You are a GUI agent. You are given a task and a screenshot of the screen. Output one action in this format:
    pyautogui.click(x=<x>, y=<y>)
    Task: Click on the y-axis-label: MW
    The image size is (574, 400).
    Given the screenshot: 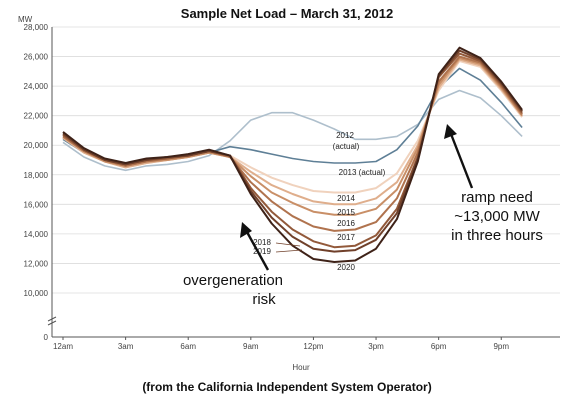 What is the action you would take?
    pyautogui.click(x=25, y=19)
    